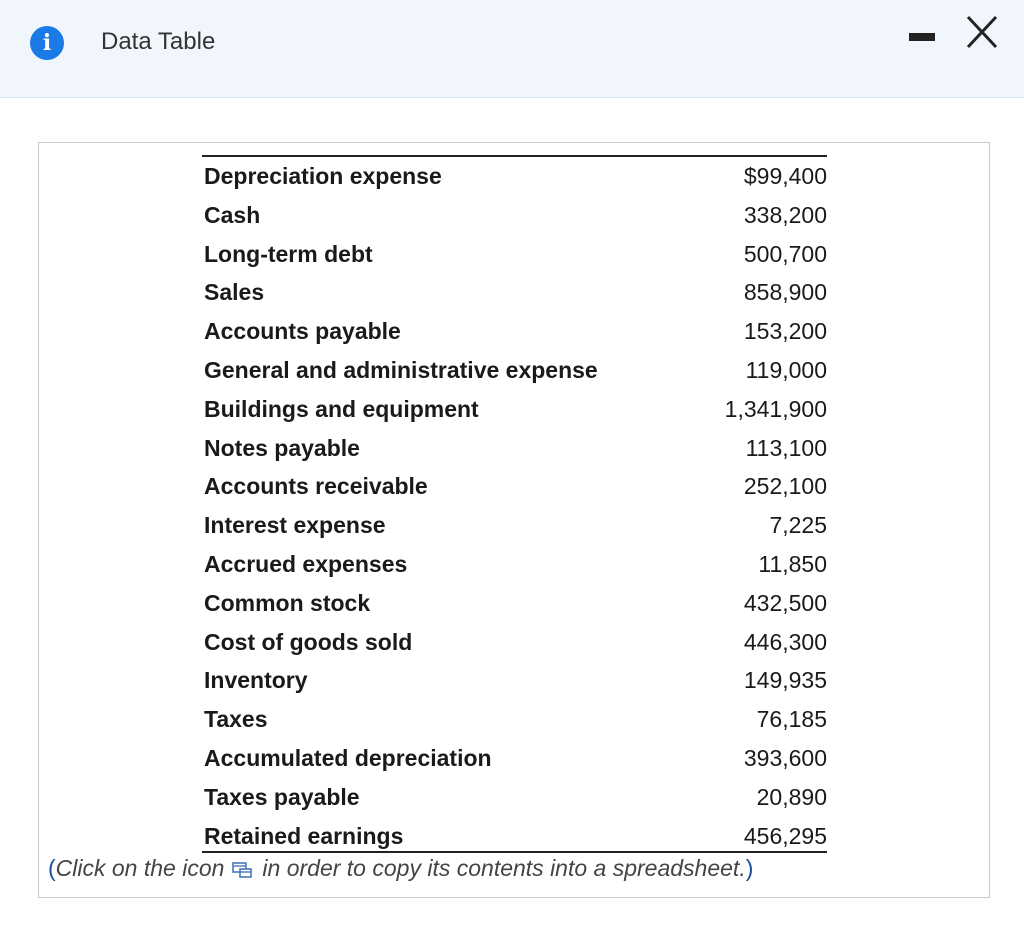  Describe the element at coordinates (341, 408) in the screenshot. I see `row-label: Buildings and equipment` at that location.